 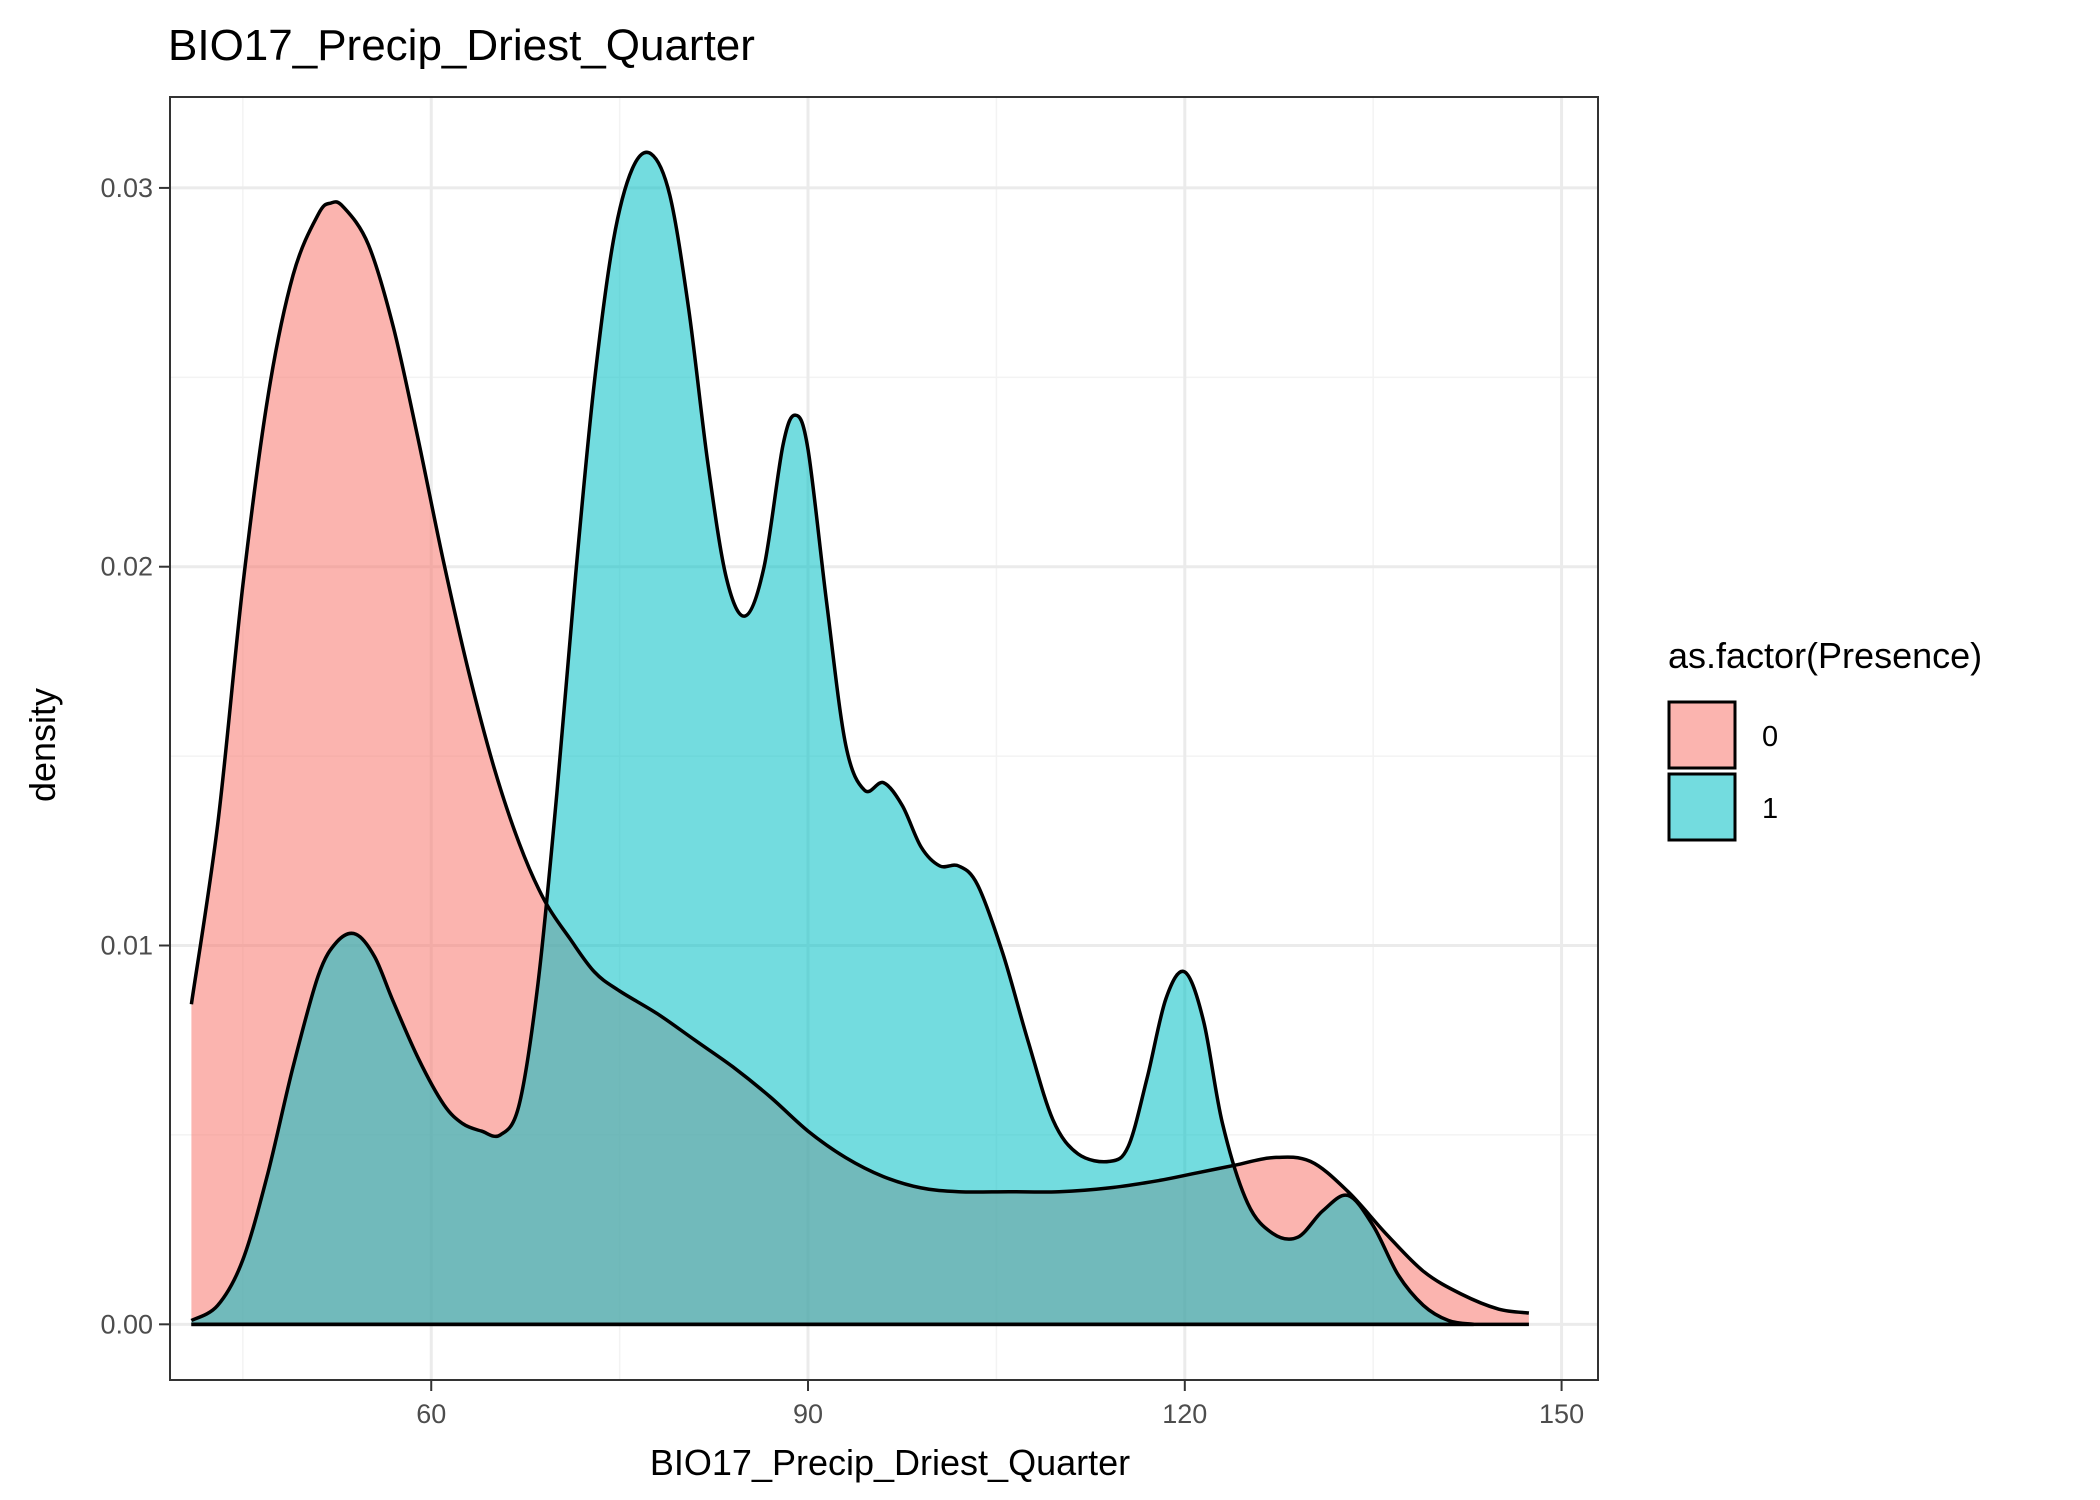 I want to click on legend: as.factor(Presence) 0 1, so click(x=1824, y=738).